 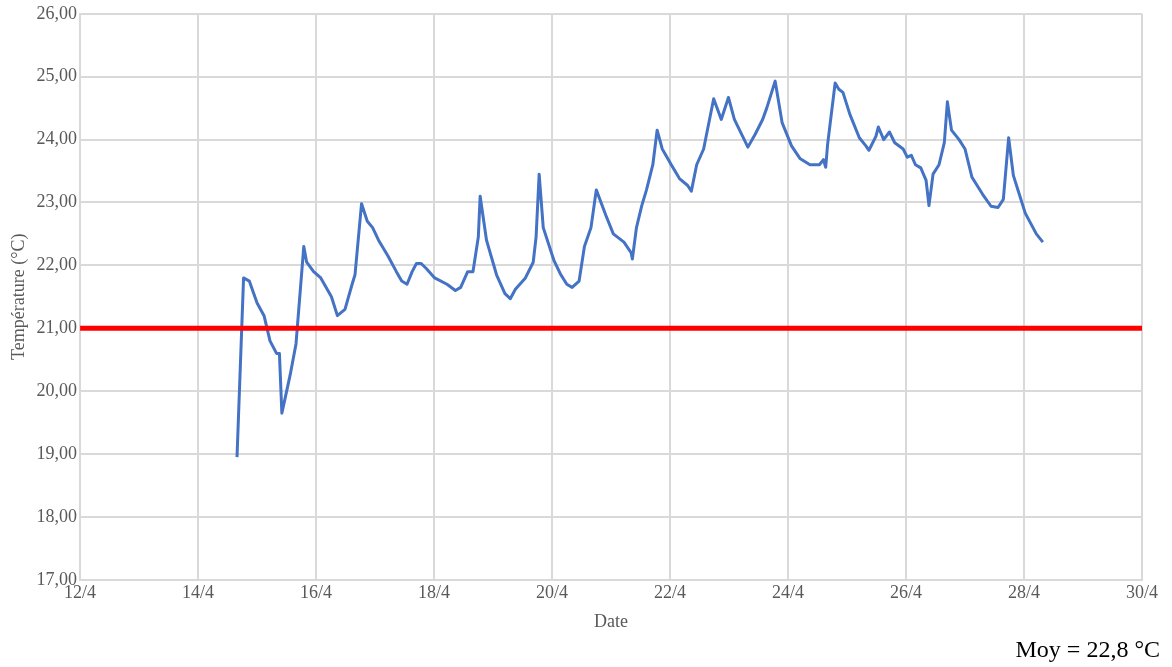 What do you see at coordinates (57, 12) in the screenshot?
I see `y-tick-label: 26,00` at bounding box center [57, 12].